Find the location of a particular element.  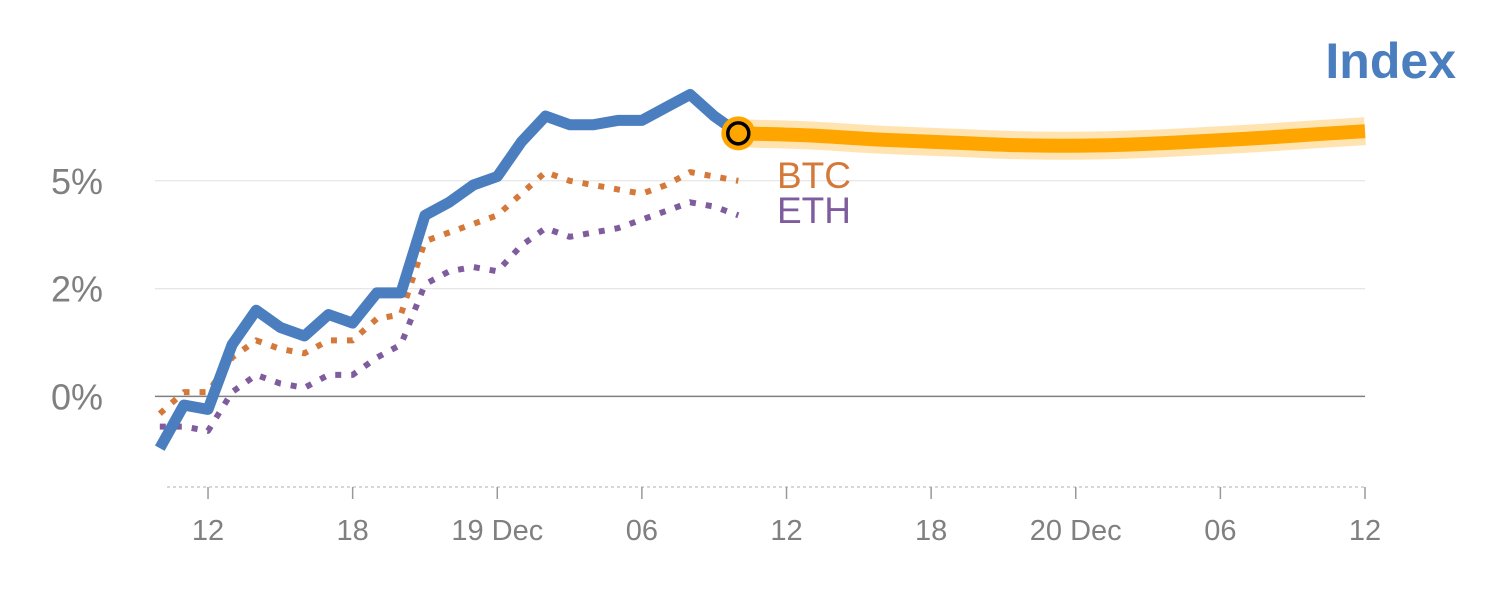

x-tick-label-3: 06 is located at coordinates (642, 531).